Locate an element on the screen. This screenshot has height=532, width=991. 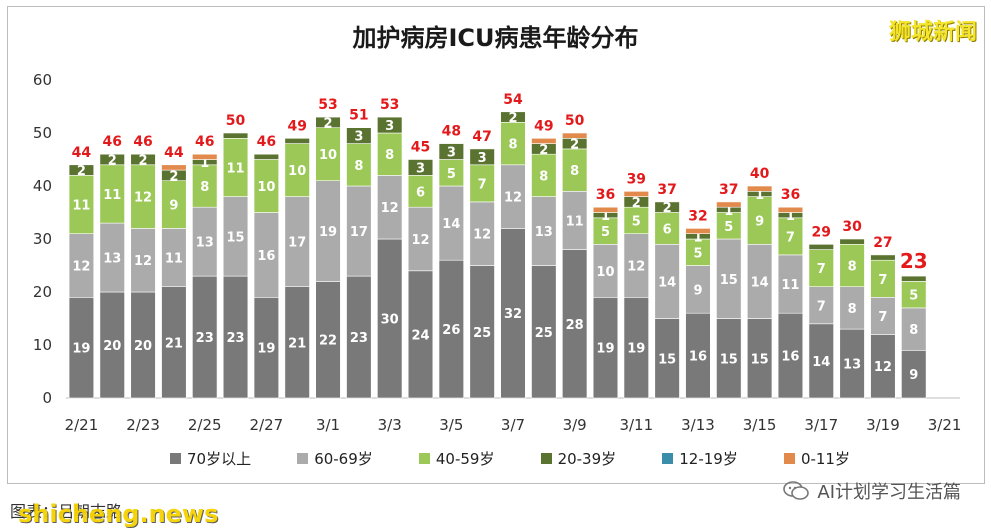
legend-label: 20-39岁 is located at coordinates (587, 459).